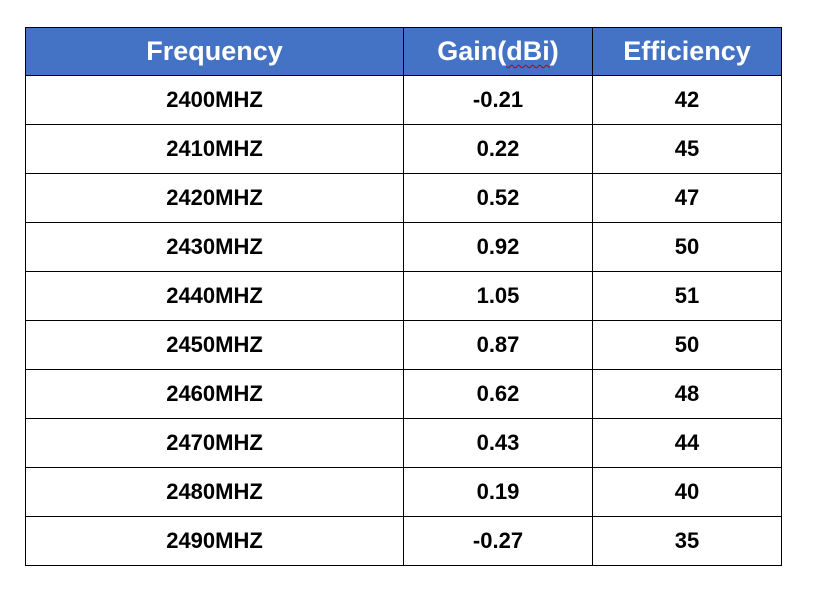 The image size is (820, 594). I want to click on table-row: 2400MHZ -0.21 42, so click(403, 100).